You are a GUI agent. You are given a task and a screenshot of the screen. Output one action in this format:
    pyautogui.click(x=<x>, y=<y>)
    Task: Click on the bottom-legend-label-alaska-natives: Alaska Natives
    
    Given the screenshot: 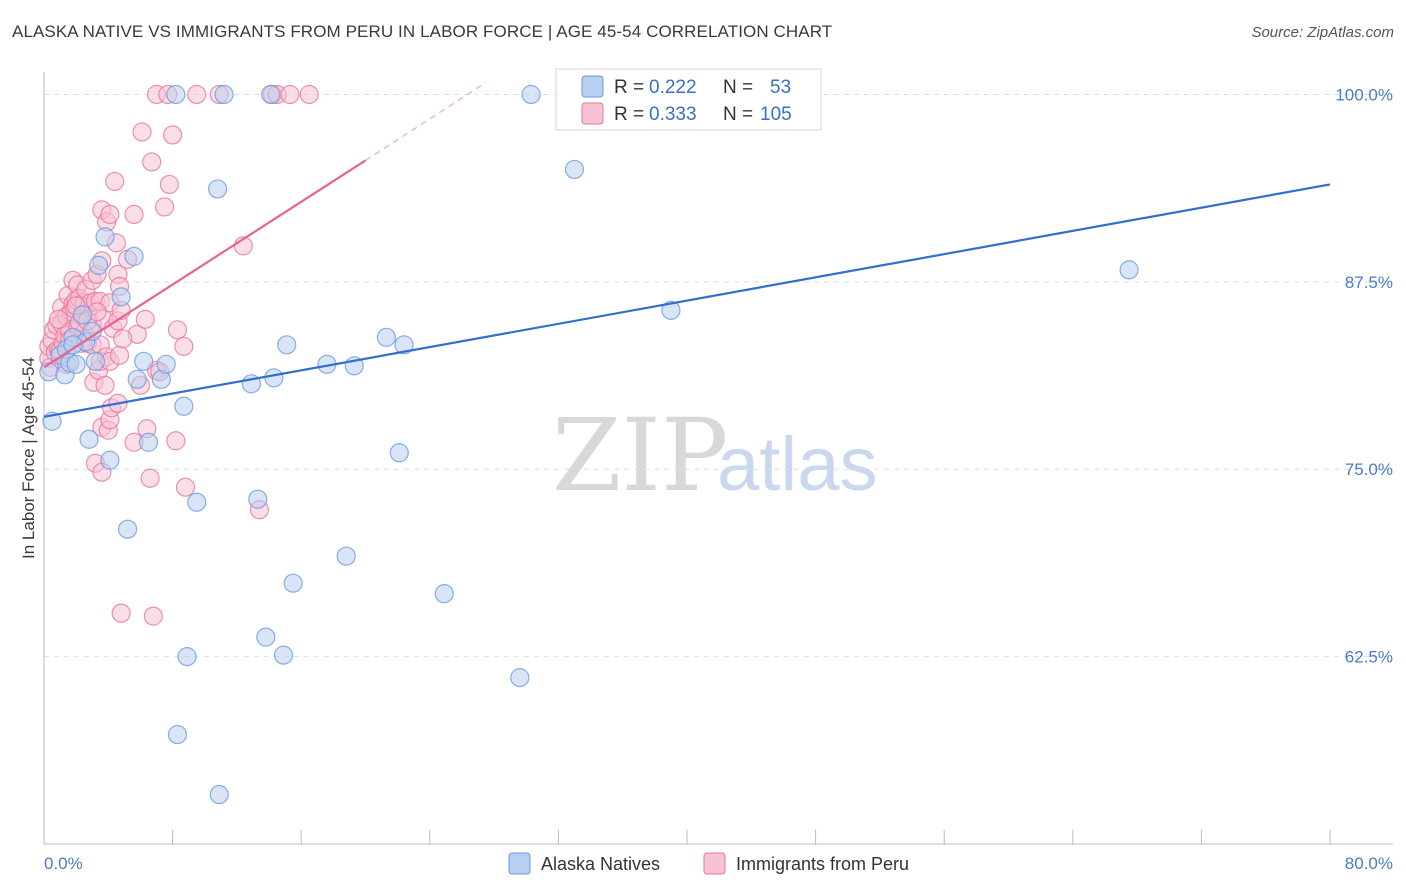 What is the action you would take?
    pyautogui.click(x=600, y=864)
    